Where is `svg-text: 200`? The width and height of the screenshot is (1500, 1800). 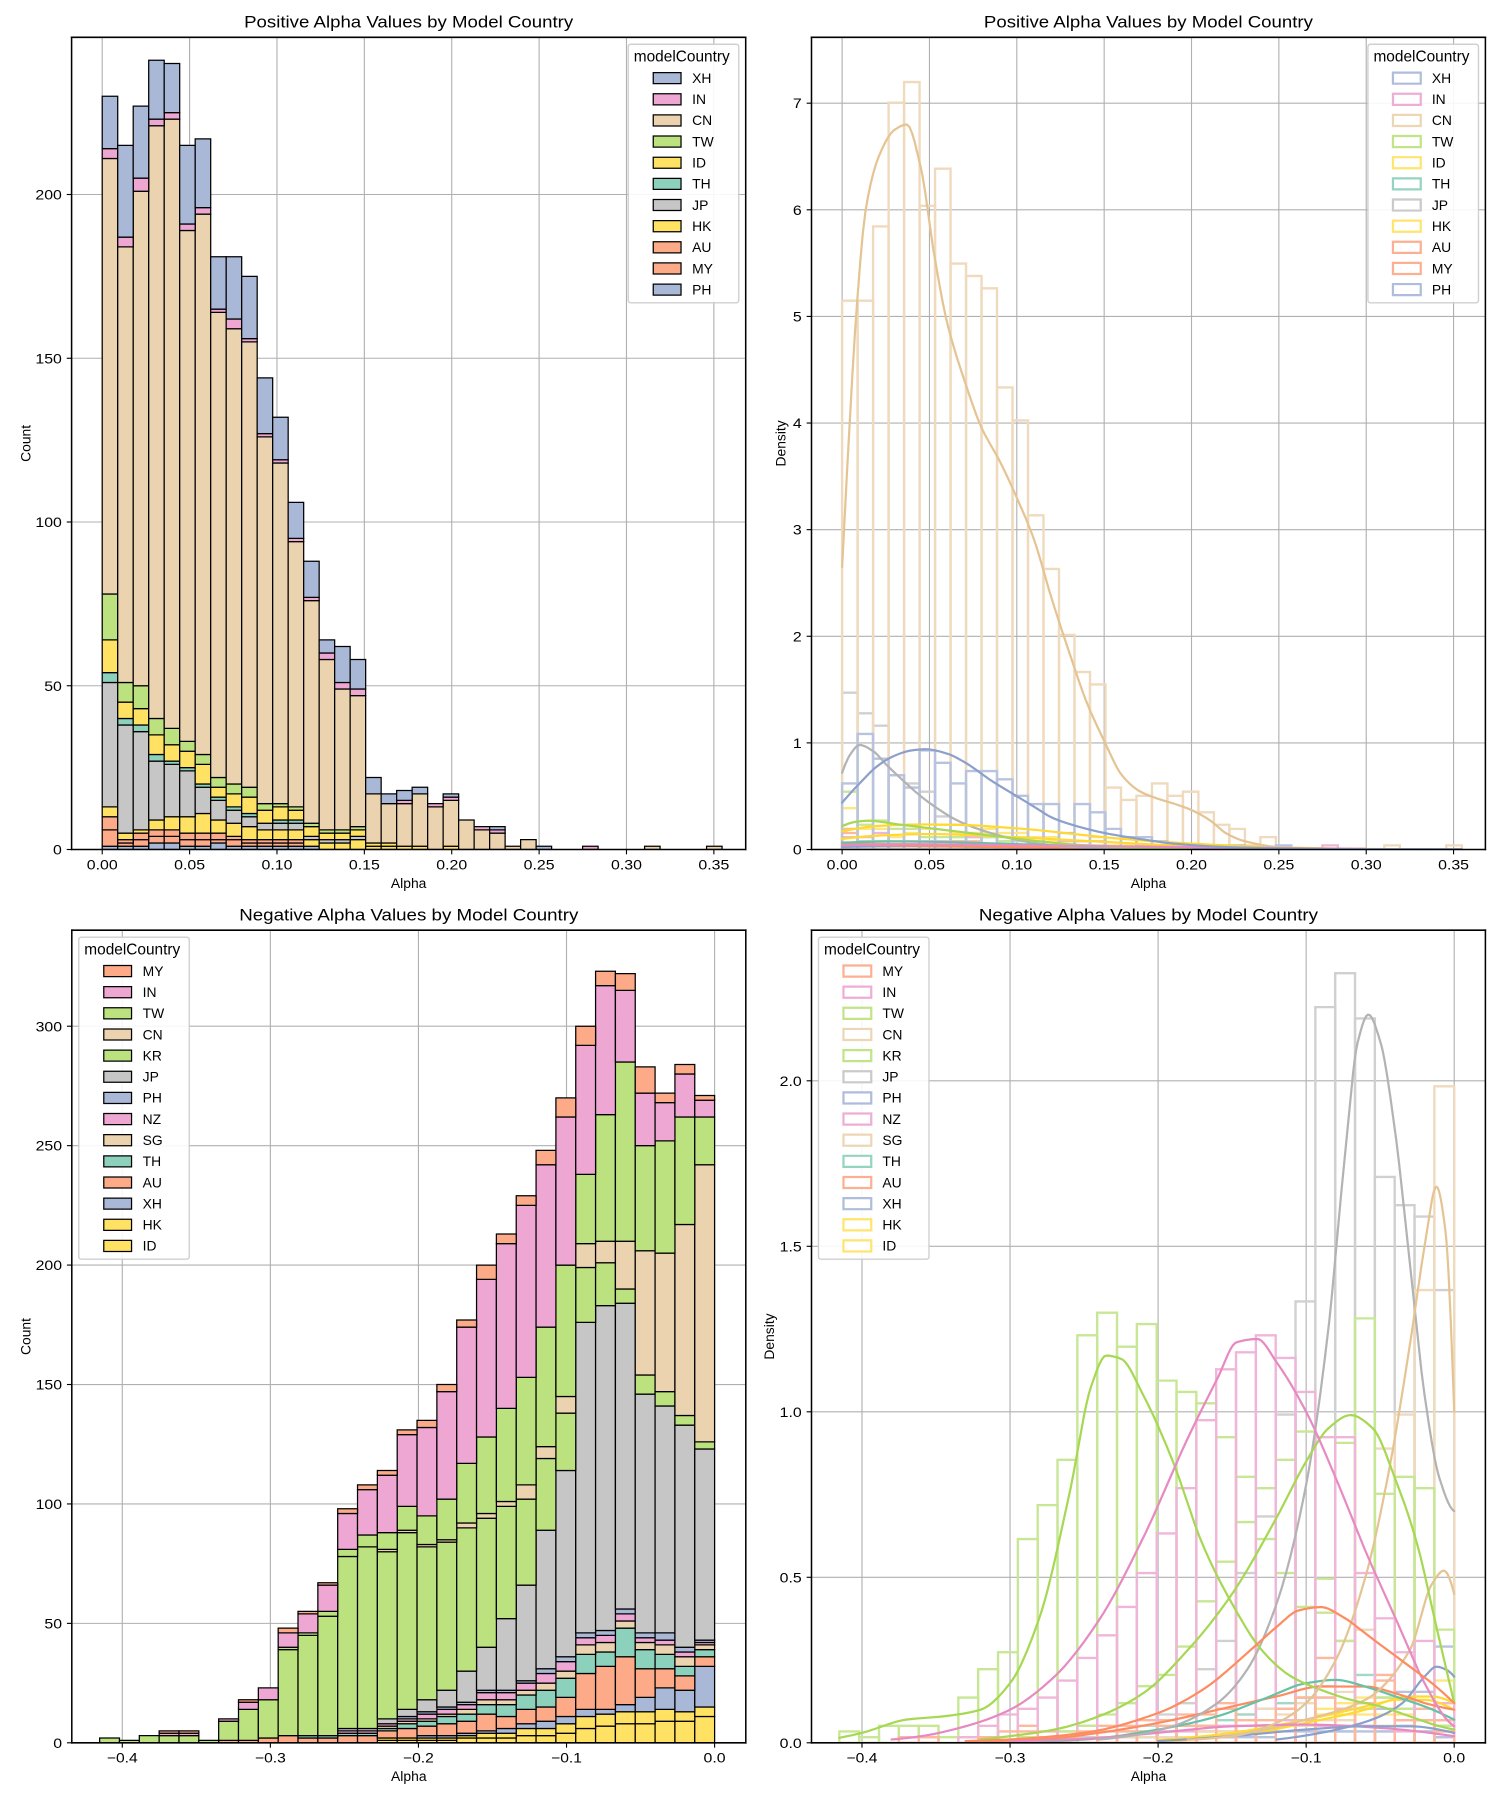 svg-text: 200 is located at coordinates (49, 1265).